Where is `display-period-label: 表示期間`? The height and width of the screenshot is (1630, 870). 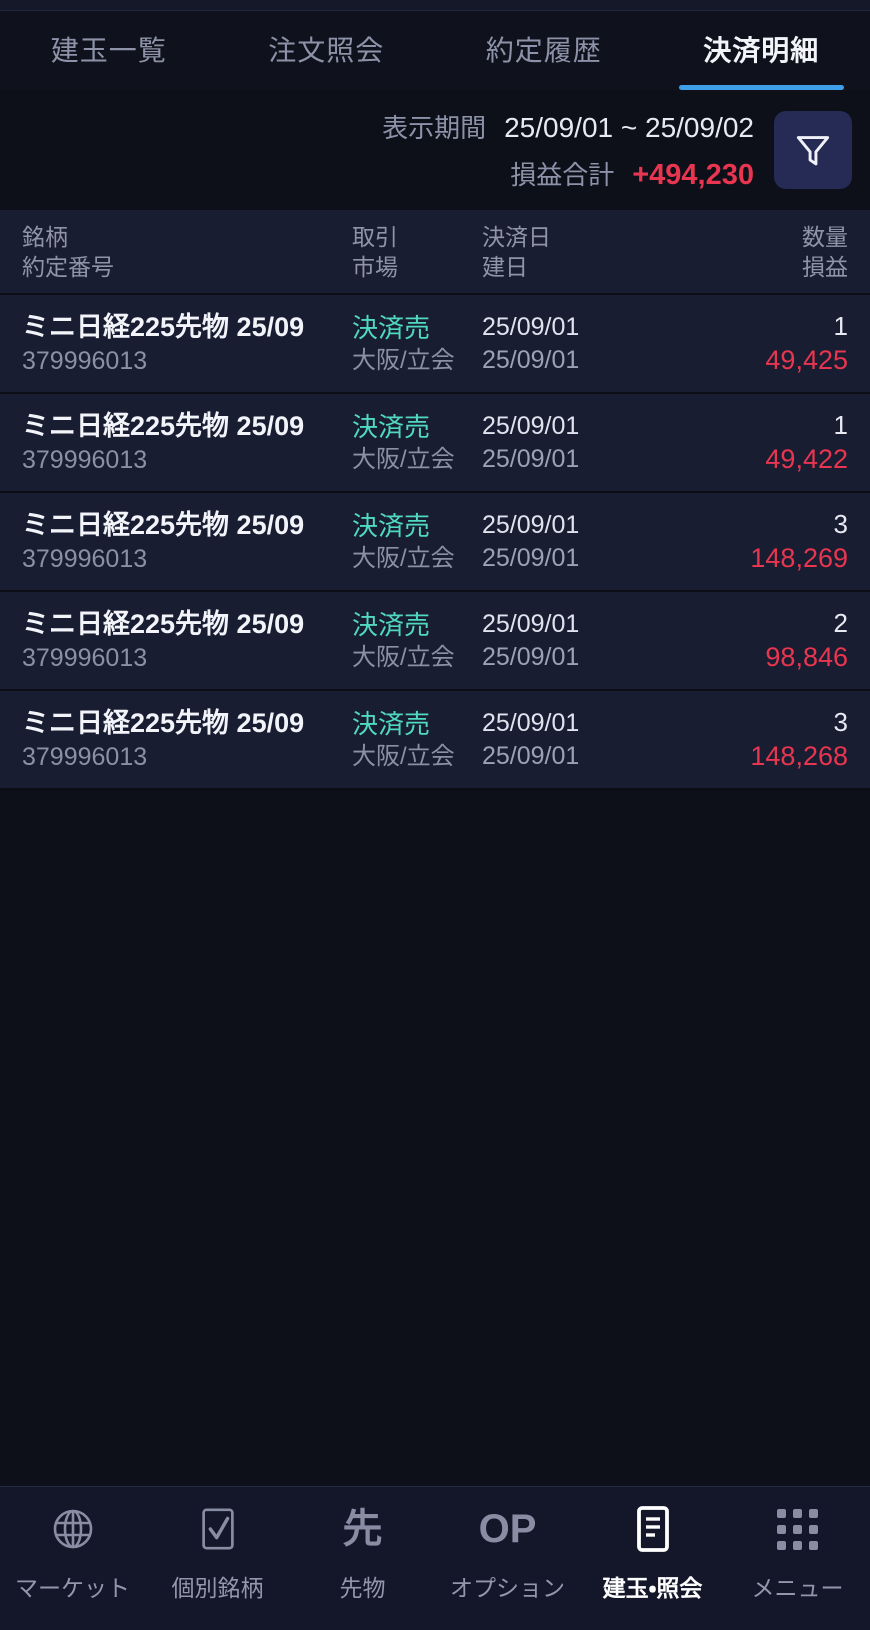 display-period-label: 表示期間 is located at coordinates (434, 128).